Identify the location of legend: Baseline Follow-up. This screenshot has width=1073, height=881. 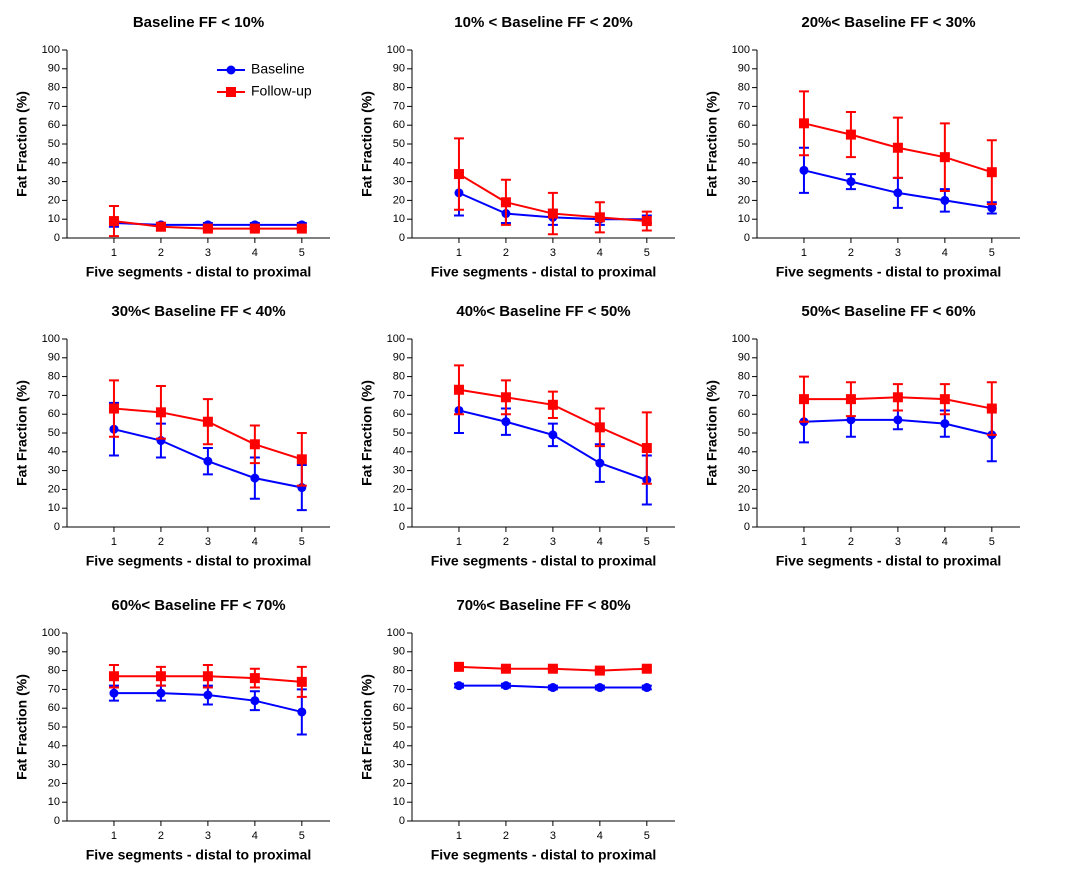
(264, 80).